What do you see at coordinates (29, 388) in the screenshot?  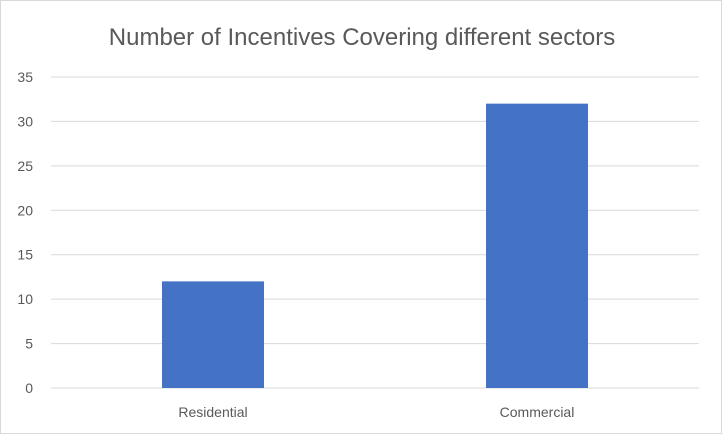 I see `y-tick-label: 0` at bounding box center [29, 388].